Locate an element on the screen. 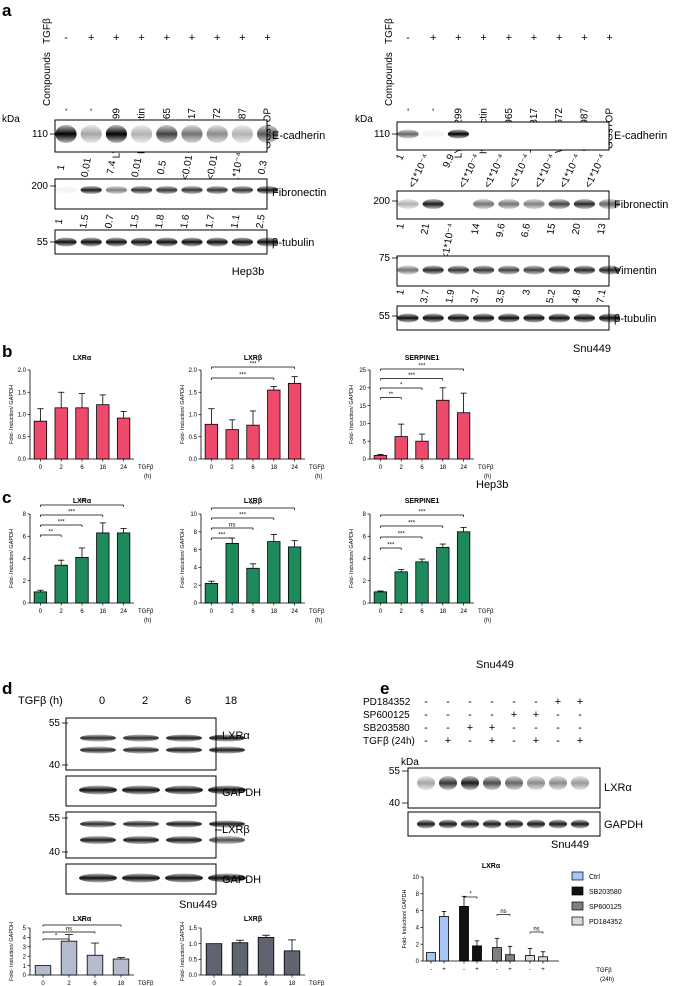 The height and width of the screenshot is (986, 674). d-gapdh2-label: GAPDH is located at coordinates (241, 880).